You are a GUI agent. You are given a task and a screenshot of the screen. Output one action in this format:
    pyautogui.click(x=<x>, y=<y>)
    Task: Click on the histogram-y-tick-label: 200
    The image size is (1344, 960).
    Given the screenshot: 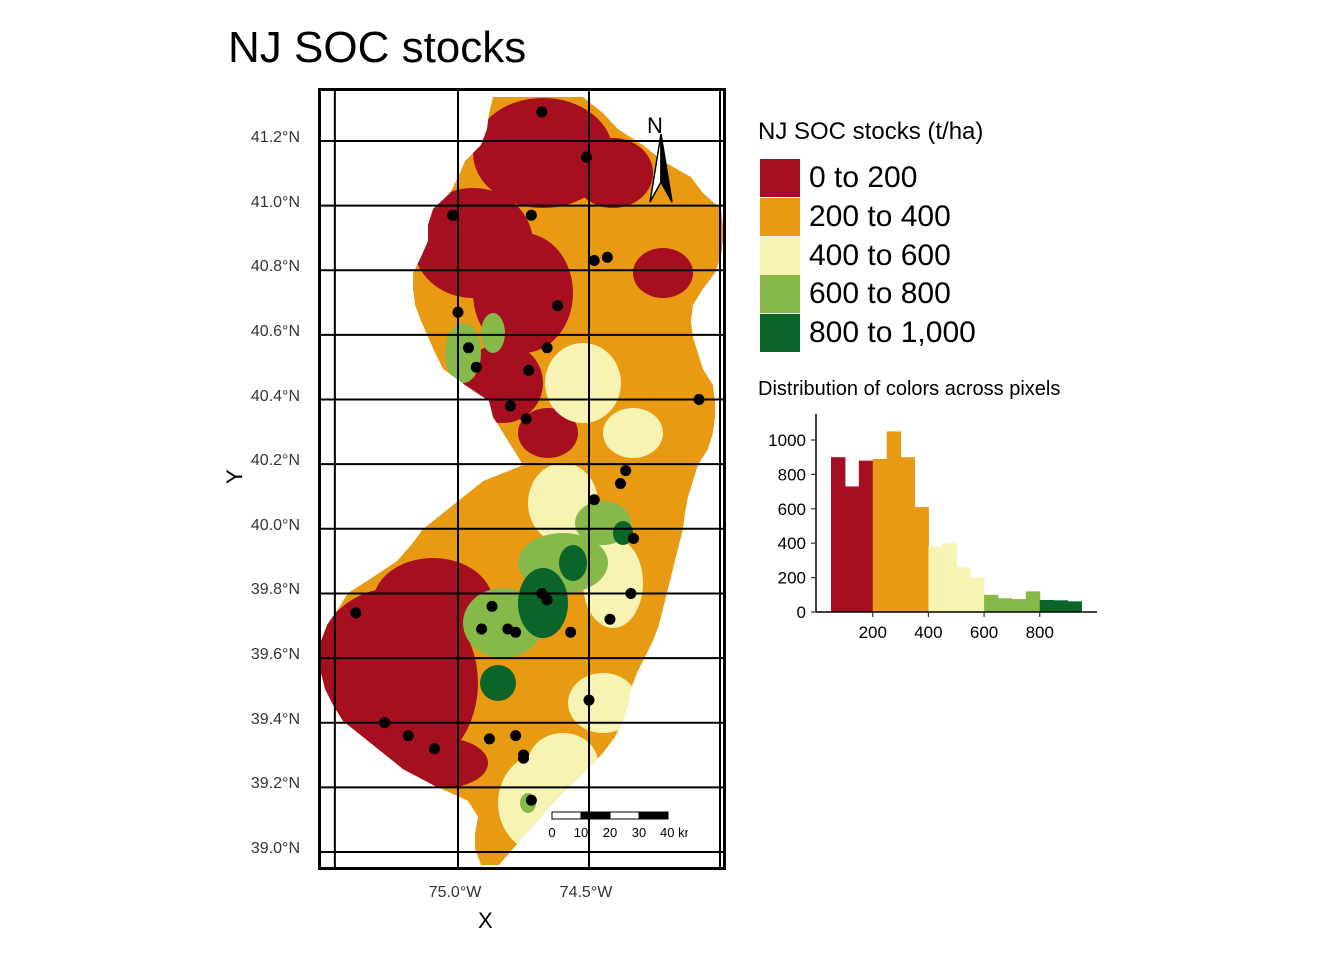 What is the action you would take?
    pyautogui.click(x=792, y=578)
    